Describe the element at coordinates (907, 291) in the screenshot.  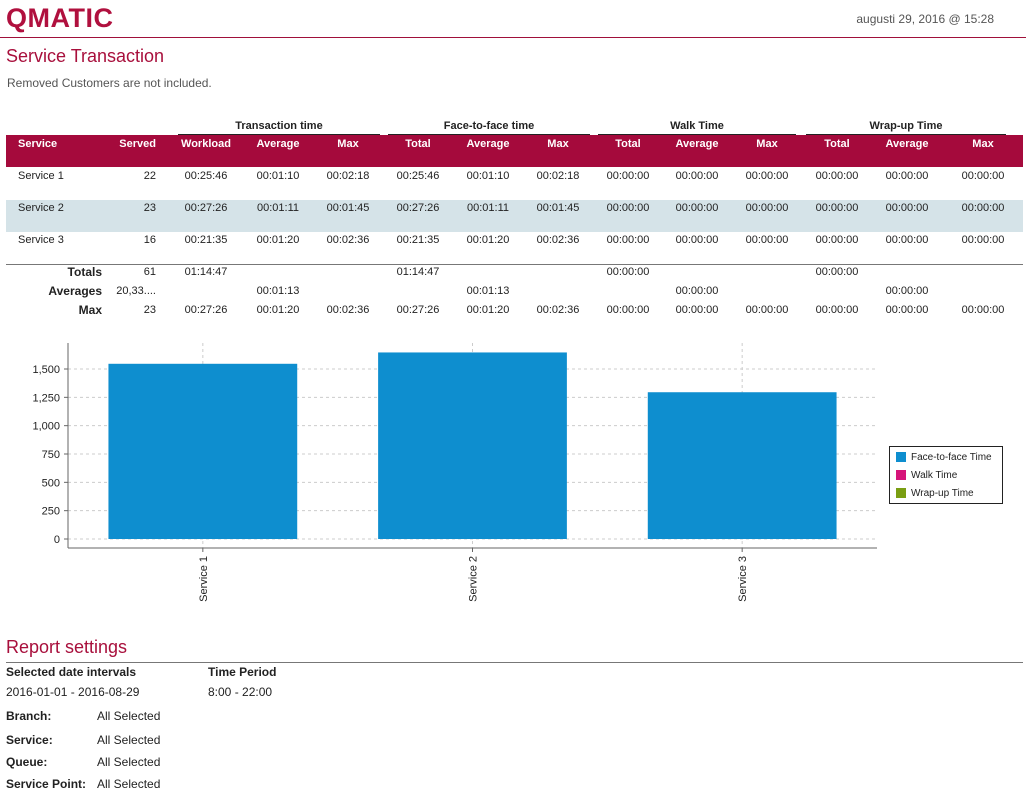
I see `summary-averages-wrap-average: 00:00:00` at that location.